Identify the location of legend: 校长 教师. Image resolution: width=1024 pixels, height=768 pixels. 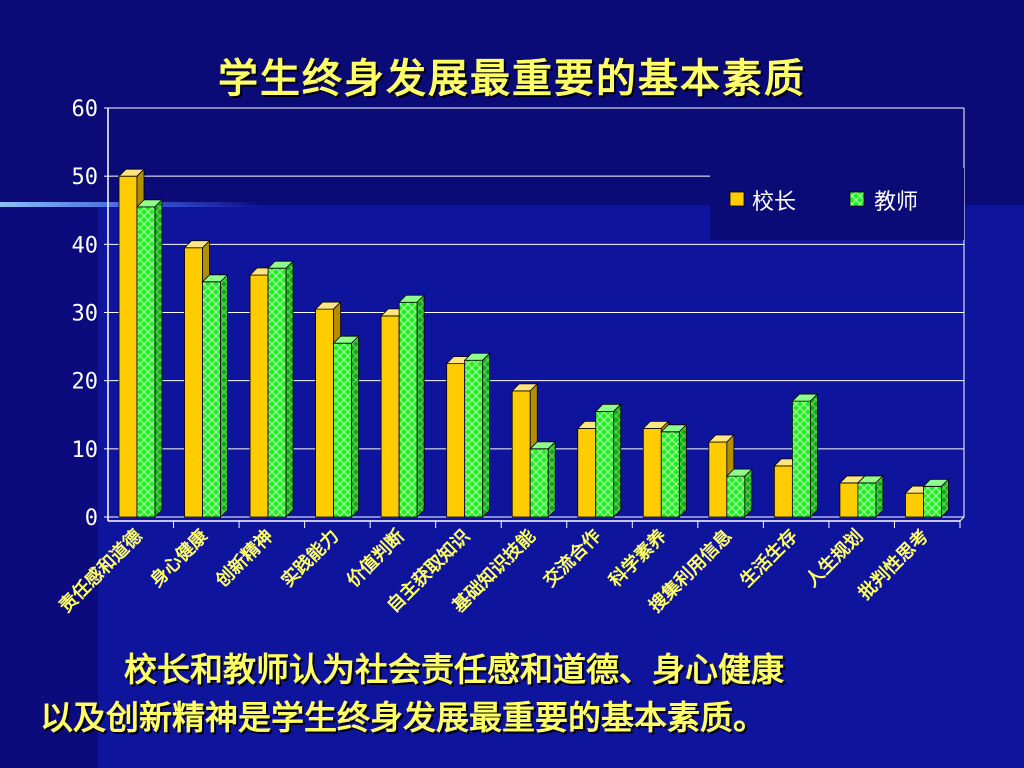
(837, 204).